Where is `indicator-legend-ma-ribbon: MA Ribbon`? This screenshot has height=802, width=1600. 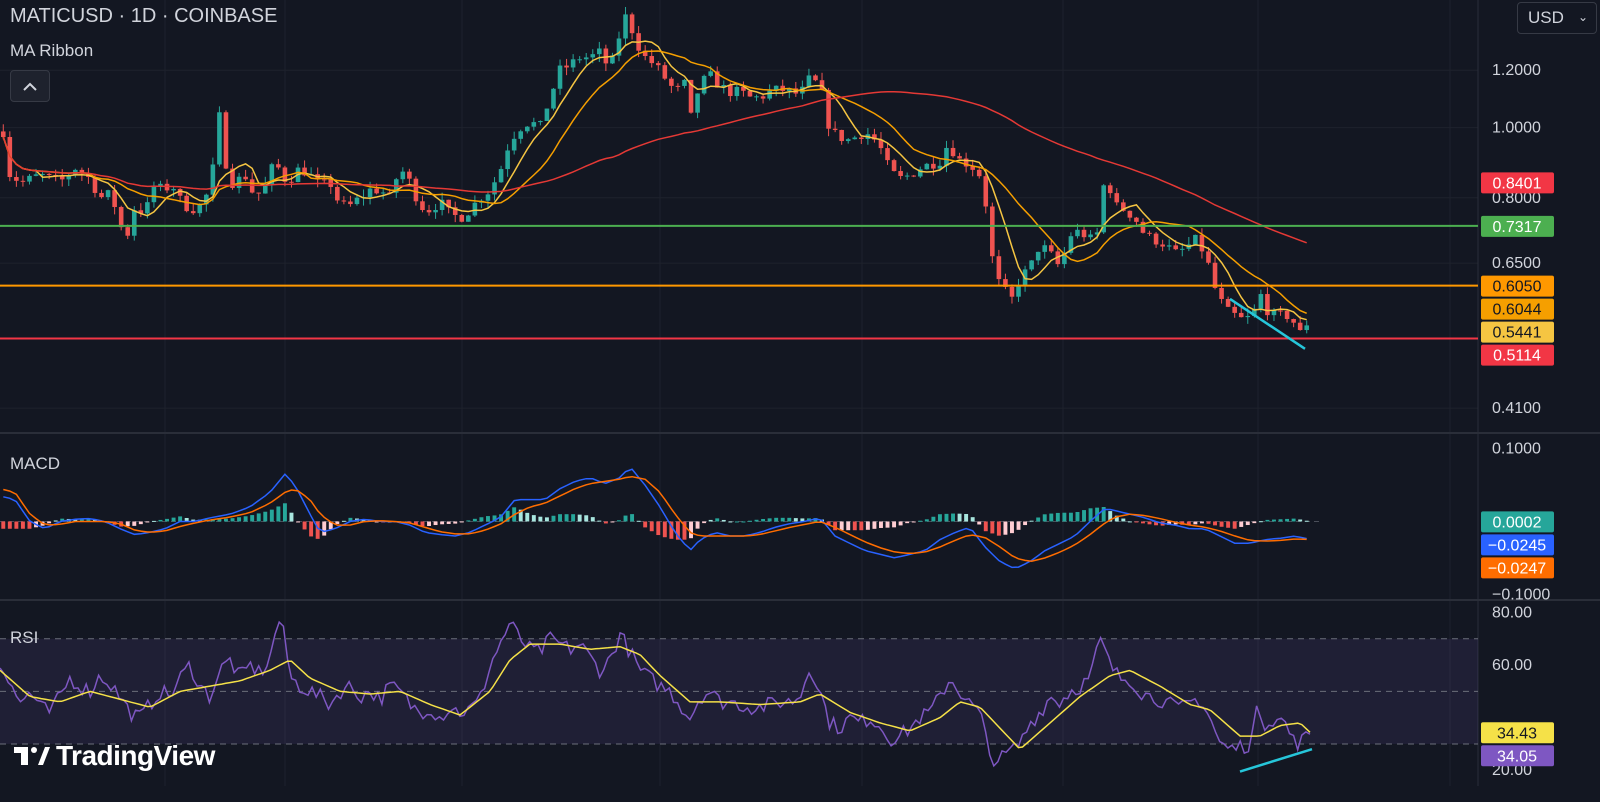 indicator-legend-ma-ribbon: MA Ribbon is located at coordinates (52, 50).